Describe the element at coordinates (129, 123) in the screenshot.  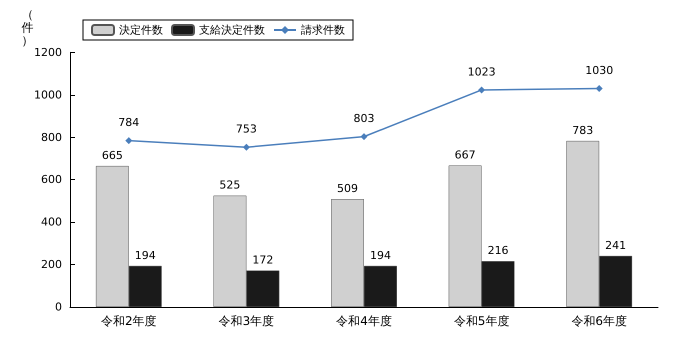
I see `data-label: 784` at that location.